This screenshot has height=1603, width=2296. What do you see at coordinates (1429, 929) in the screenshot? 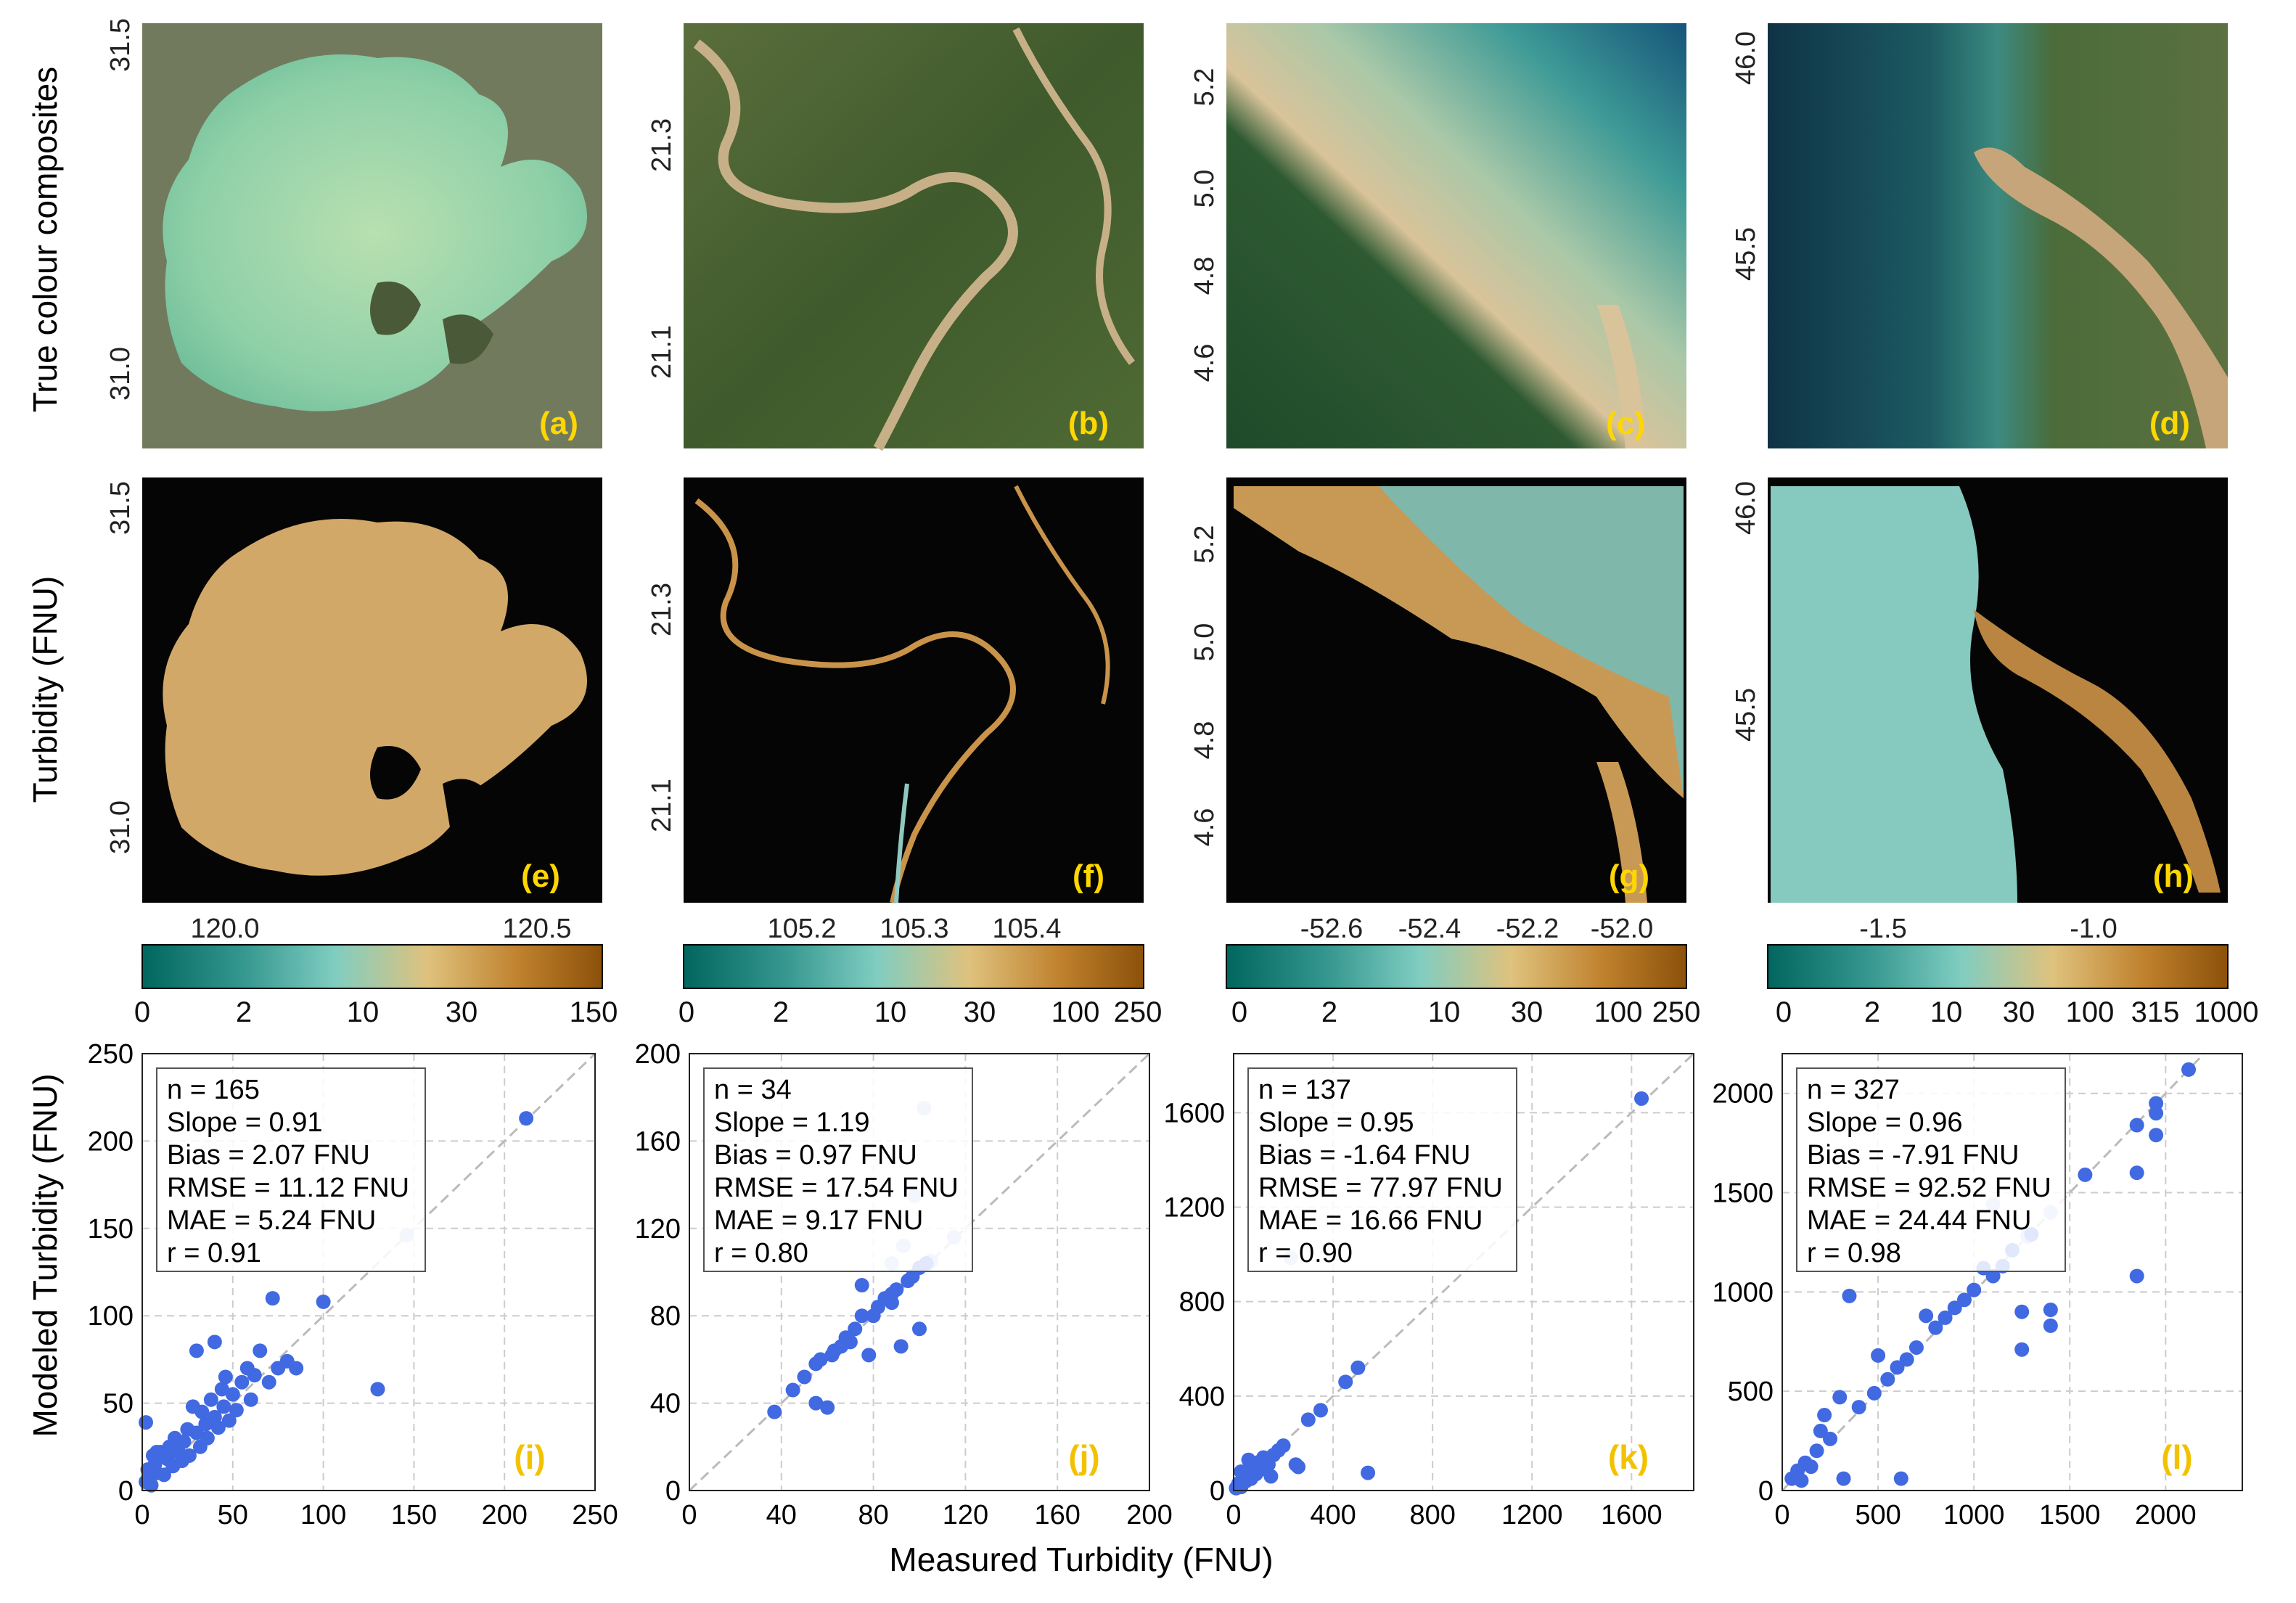
I see `lon-tick: -52.4` at bounding box center [1429, 929].